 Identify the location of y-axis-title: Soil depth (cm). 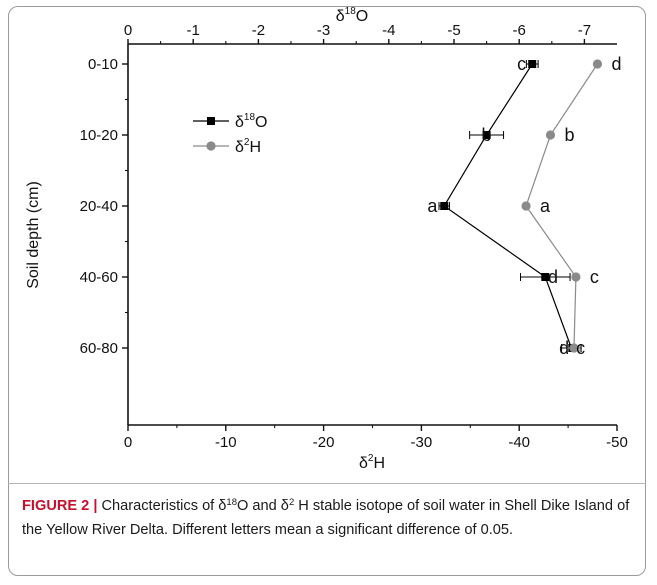
(33, 235).